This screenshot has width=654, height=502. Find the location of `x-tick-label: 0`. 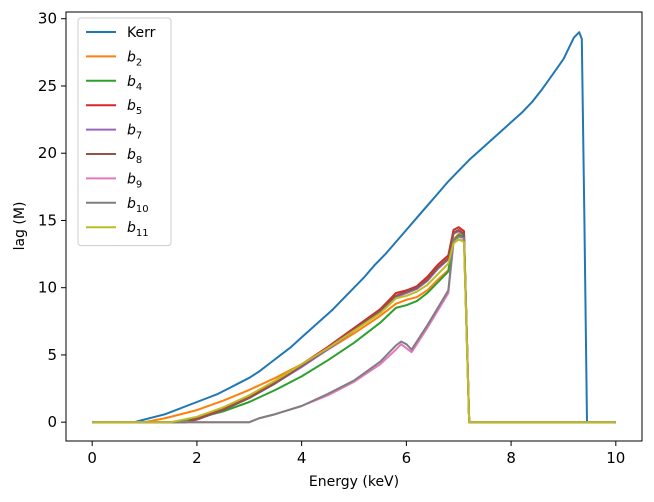

x-tick-label: 0 is located at coordinates (92, 458).